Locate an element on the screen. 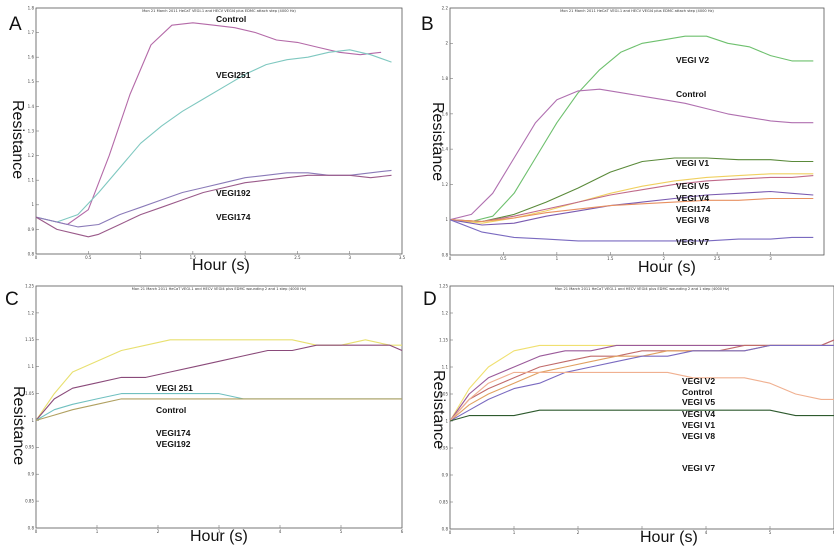 The image size is (834, 553). y-tick-label: 0.85 is located at coordinates (29, 501).